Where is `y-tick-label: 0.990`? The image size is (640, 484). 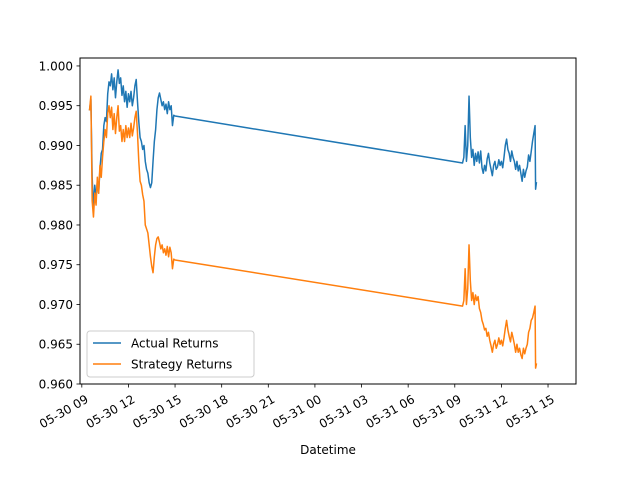 y-tick-label: 0.990 is located at coordinates (56, 146).